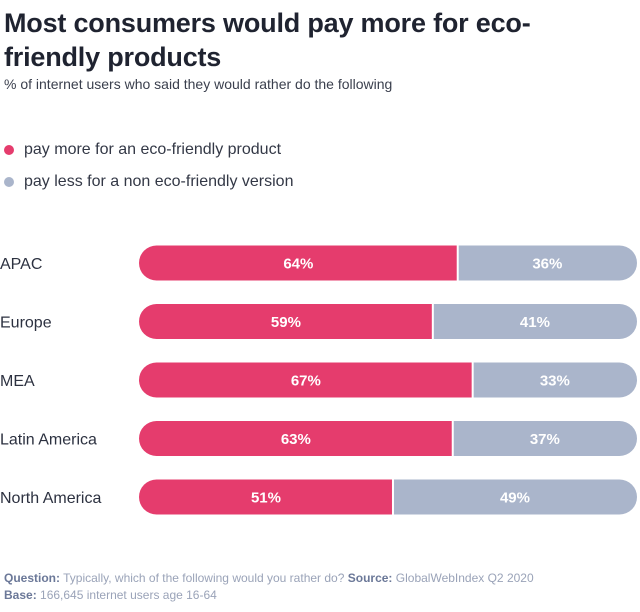 Image resolution: width=640 pixels, height=612 pixels. I want to click on legend-dot-pay-more, so click(9, 150).